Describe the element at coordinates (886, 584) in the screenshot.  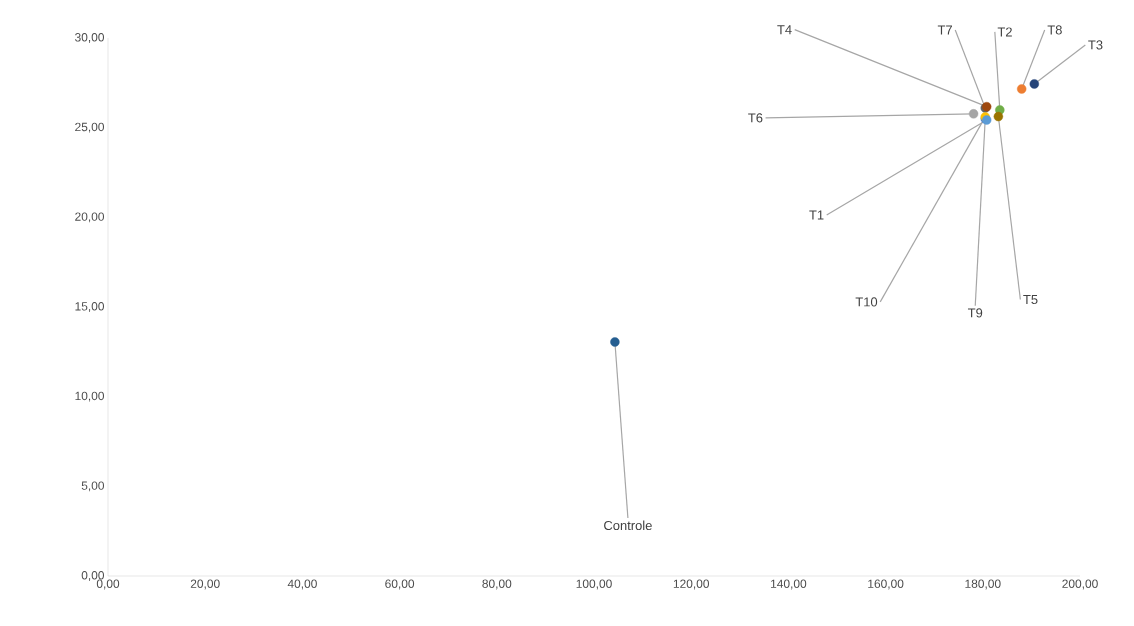
I see `x-tick-label: 160,00` at that location.